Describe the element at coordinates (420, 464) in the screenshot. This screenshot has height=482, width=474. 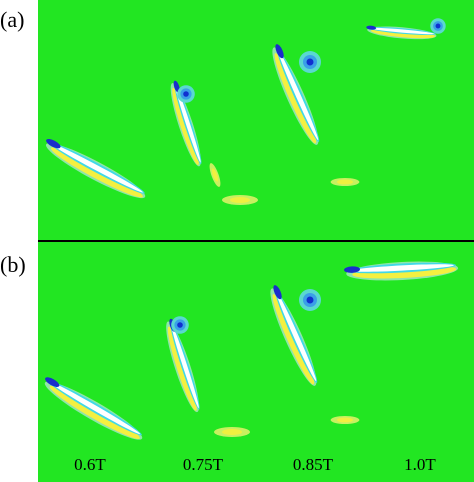
I see `time-label: 1.0T` at that location.